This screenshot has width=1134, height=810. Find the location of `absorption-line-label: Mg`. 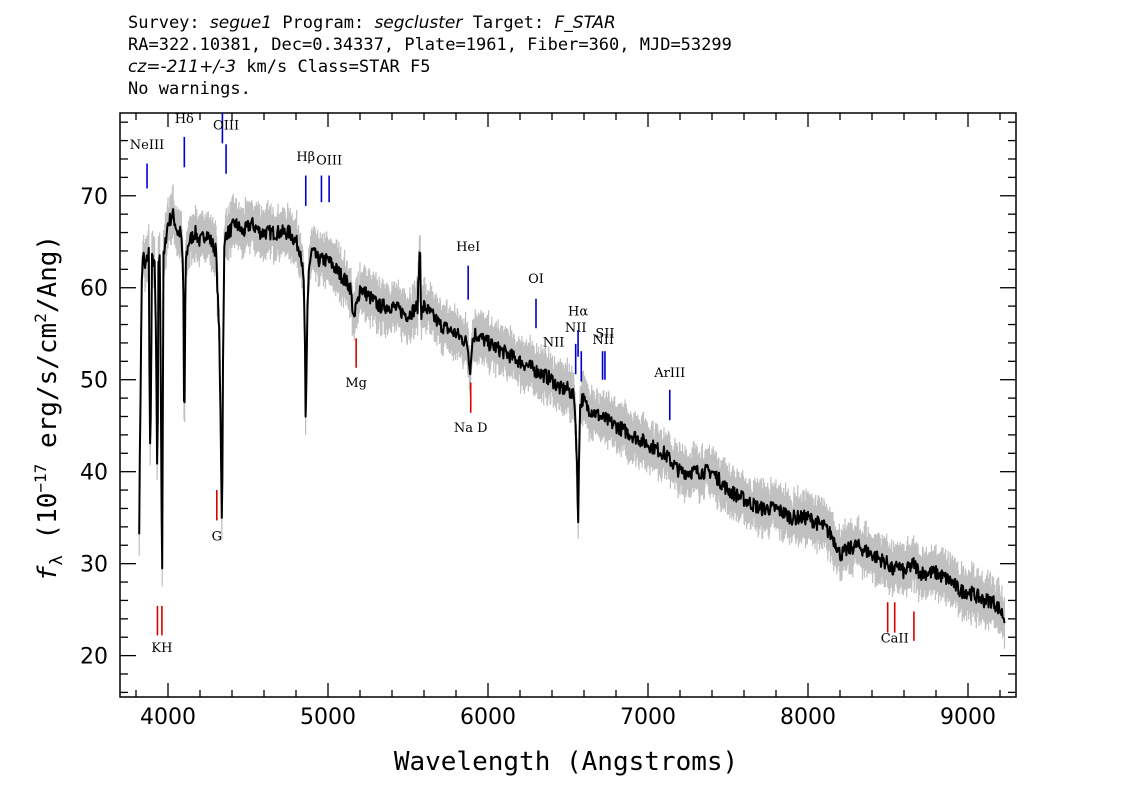

absorption-line-label: Mg is located at coordinates (356, 383).